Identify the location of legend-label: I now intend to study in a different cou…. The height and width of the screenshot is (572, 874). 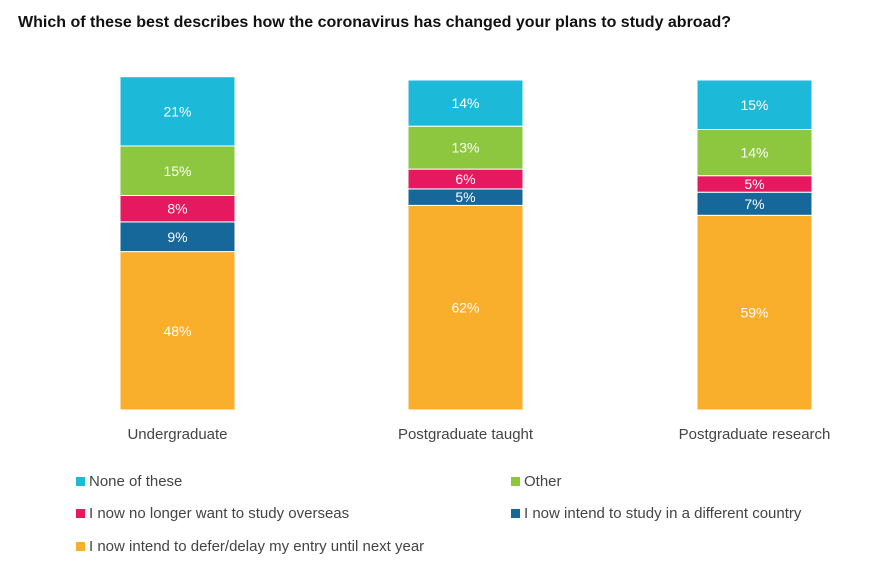
(663, 513).